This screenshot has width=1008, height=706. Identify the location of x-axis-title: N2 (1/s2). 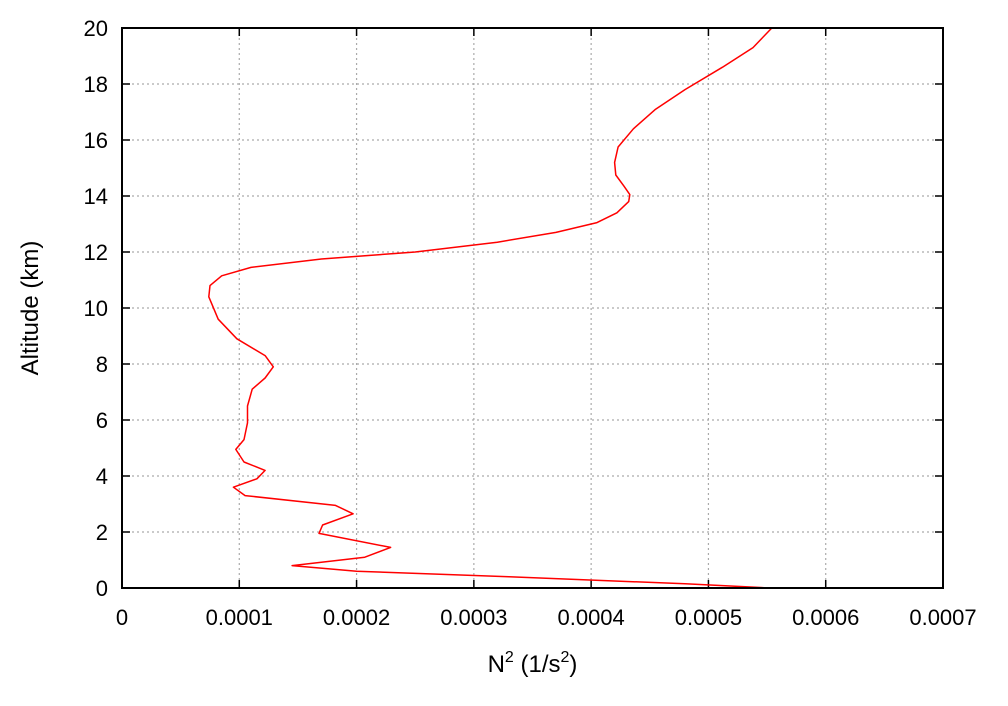
(533, 663).